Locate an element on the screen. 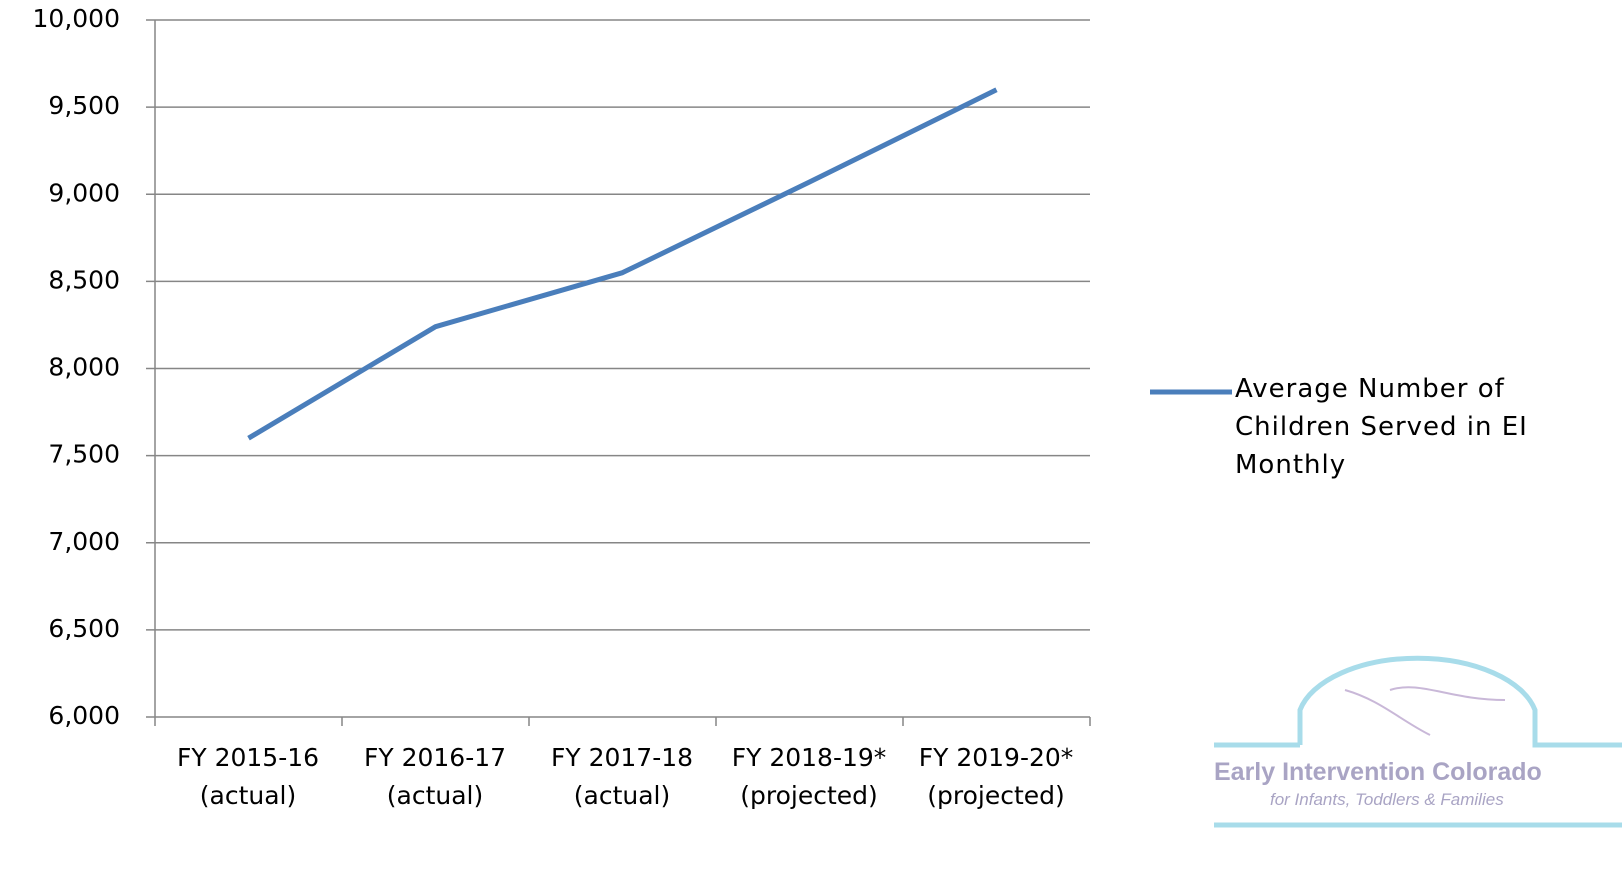  y-tick-label: 10,000 is located at coordinates (76, 18).